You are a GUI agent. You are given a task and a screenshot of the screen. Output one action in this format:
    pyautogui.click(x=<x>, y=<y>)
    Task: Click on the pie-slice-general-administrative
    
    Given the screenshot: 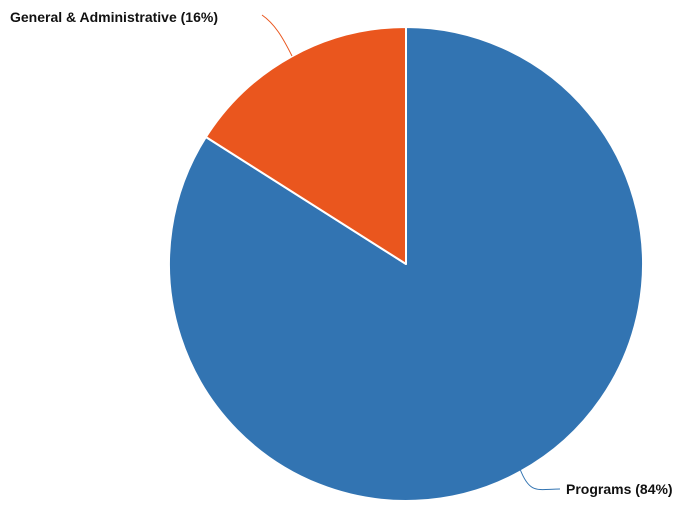 What is the action you would take?
    pyautogui.click(x=305, y=145)
    